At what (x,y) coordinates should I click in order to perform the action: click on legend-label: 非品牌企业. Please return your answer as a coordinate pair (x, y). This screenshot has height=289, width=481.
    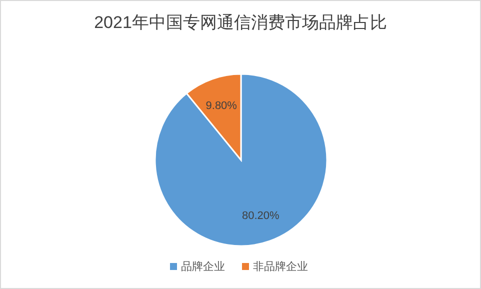
    Looking at the image, I should click on (280, 266).